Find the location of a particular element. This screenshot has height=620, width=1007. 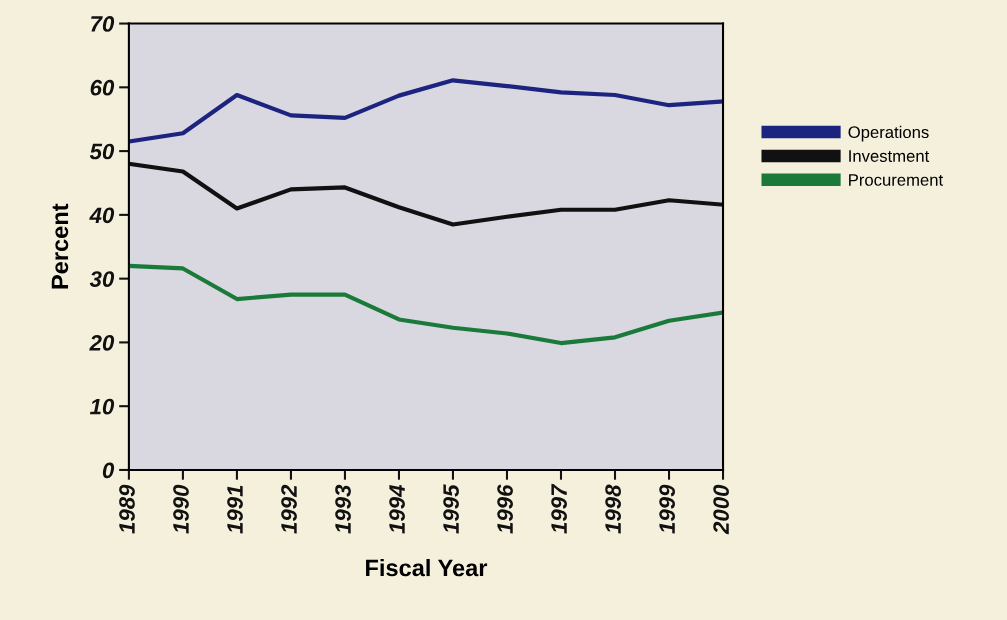

x-tick-label: 1993 is located at coordinates (343, 509).